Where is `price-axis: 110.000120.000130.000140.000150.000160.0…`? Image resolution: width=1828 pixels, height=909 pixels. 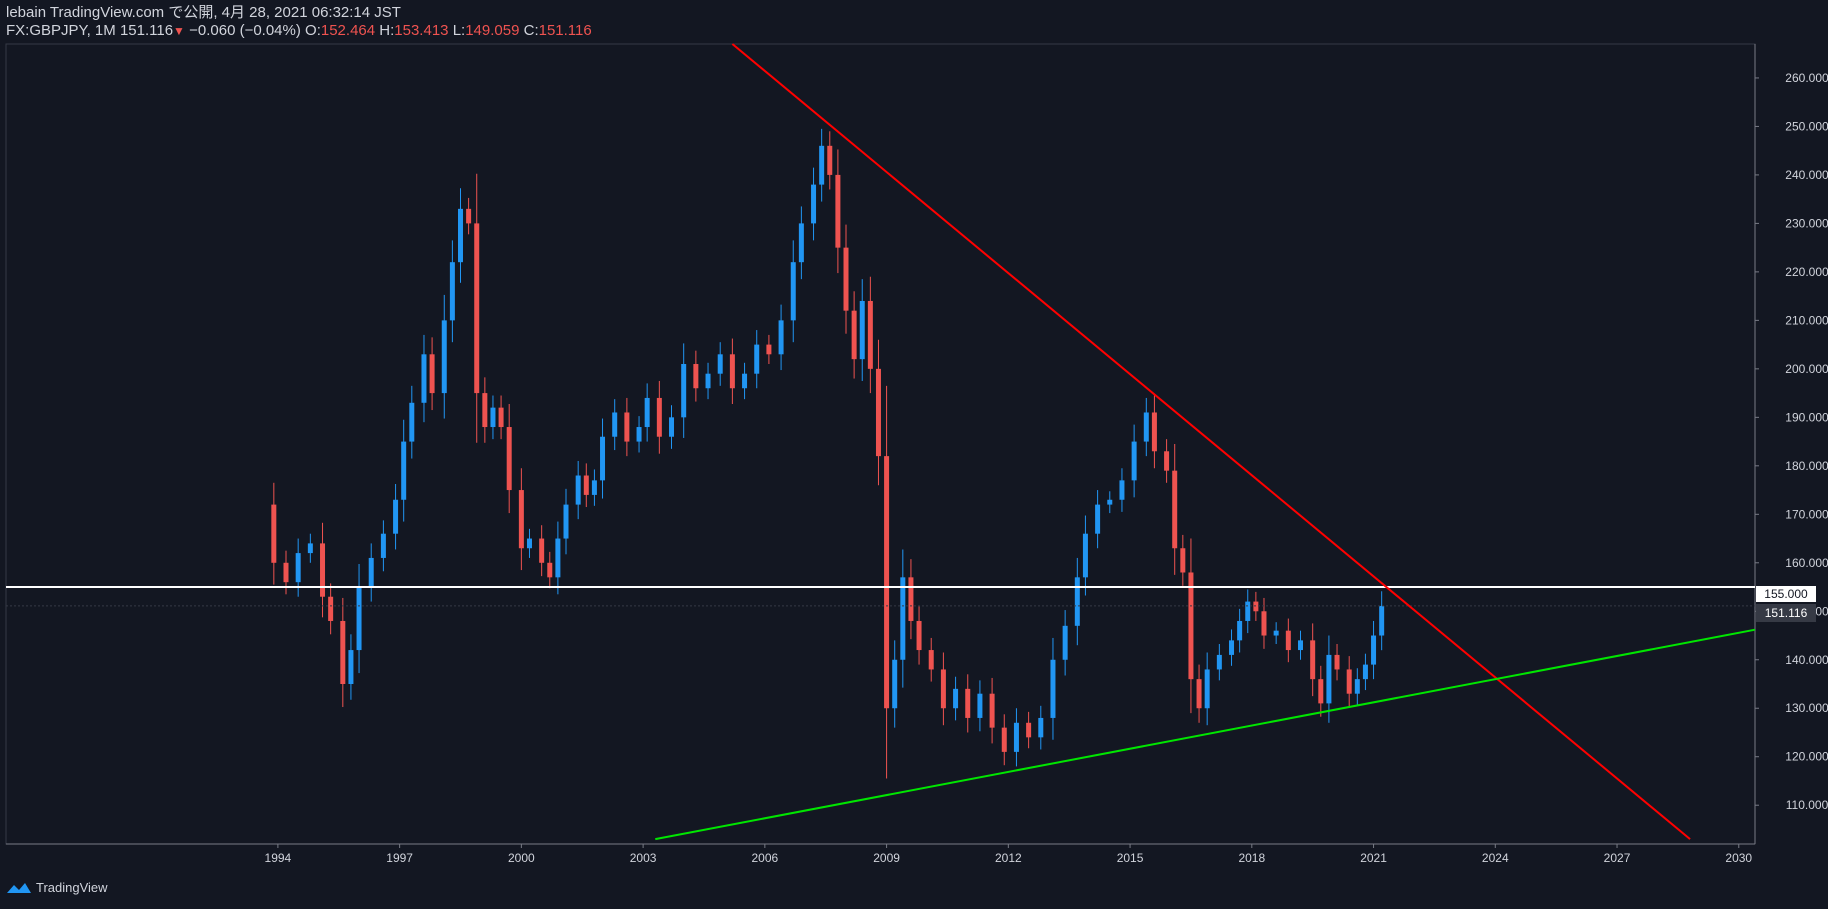 price-axis: 110.000120.000130.000140.000150.000160.0… is located at coordinates (1791, 441).